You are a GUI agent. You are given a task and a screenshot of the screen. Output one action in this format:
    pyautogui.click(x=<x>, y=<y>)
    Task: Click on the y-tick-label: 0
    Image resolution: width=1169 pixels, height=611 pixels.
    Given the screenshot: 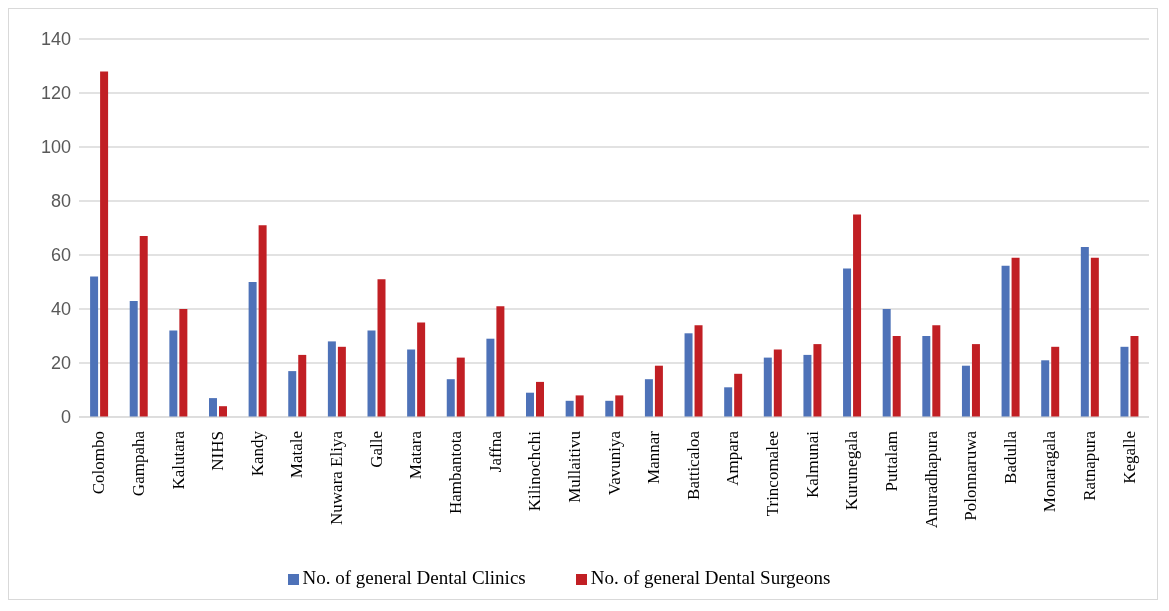 What is the action you would take?
    pyautogui.click(x=65, y=417)
    